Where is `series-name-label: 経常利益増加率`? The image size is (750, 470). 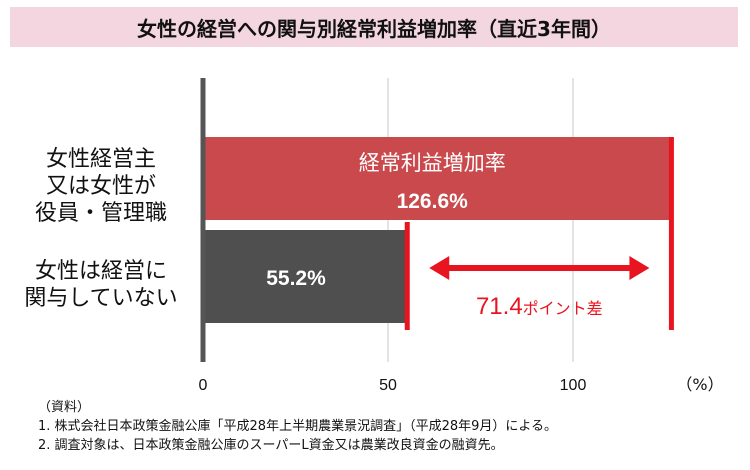
series-name-label: 経常利益増加率 is located at coordinates (432, 163).